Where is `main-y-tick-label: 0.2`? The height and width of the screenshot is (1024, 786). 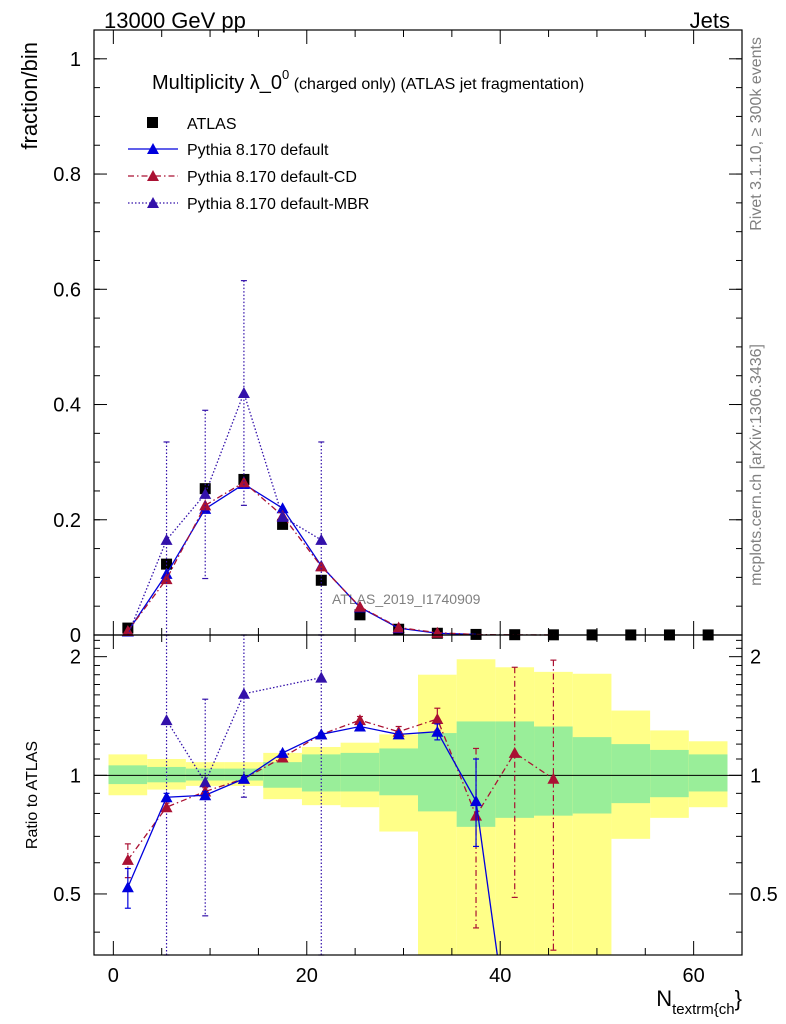 main-y-tick-label: 0.2 is located at coordinates (67, 521).